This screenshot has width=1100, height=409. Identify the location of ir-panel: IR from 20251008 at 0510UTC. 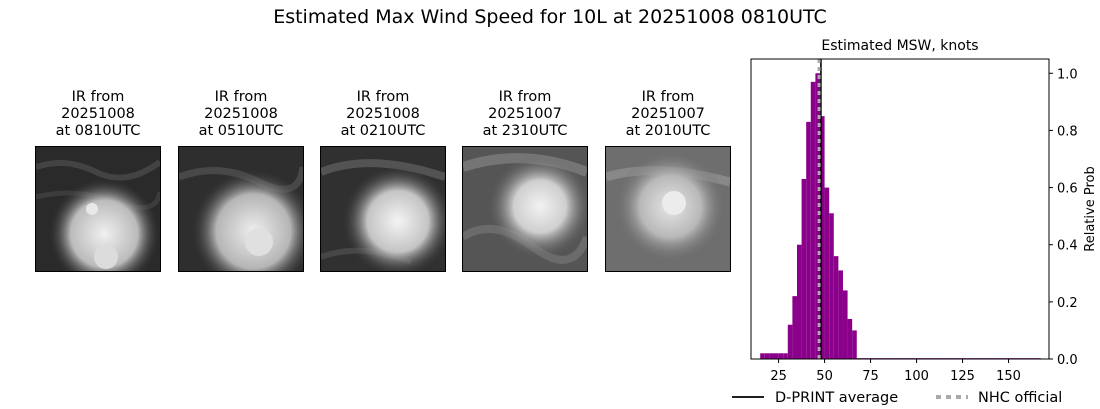
(241, 180).